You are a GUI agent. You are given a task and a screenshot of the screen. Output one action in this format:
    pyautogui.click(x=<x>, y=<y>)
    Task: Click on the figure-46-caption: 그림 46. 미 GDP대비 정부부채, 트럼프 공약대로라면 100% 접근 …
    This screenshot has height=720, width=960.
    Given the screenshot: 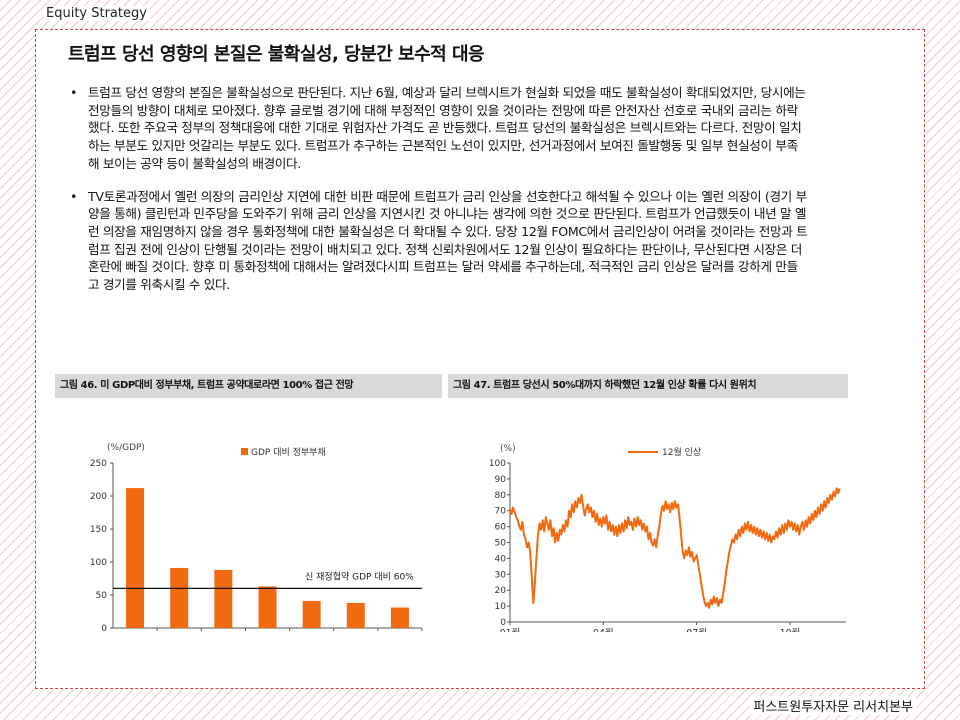 What is the action you would take?
    pyautogui.click(x=248, y=386)
    